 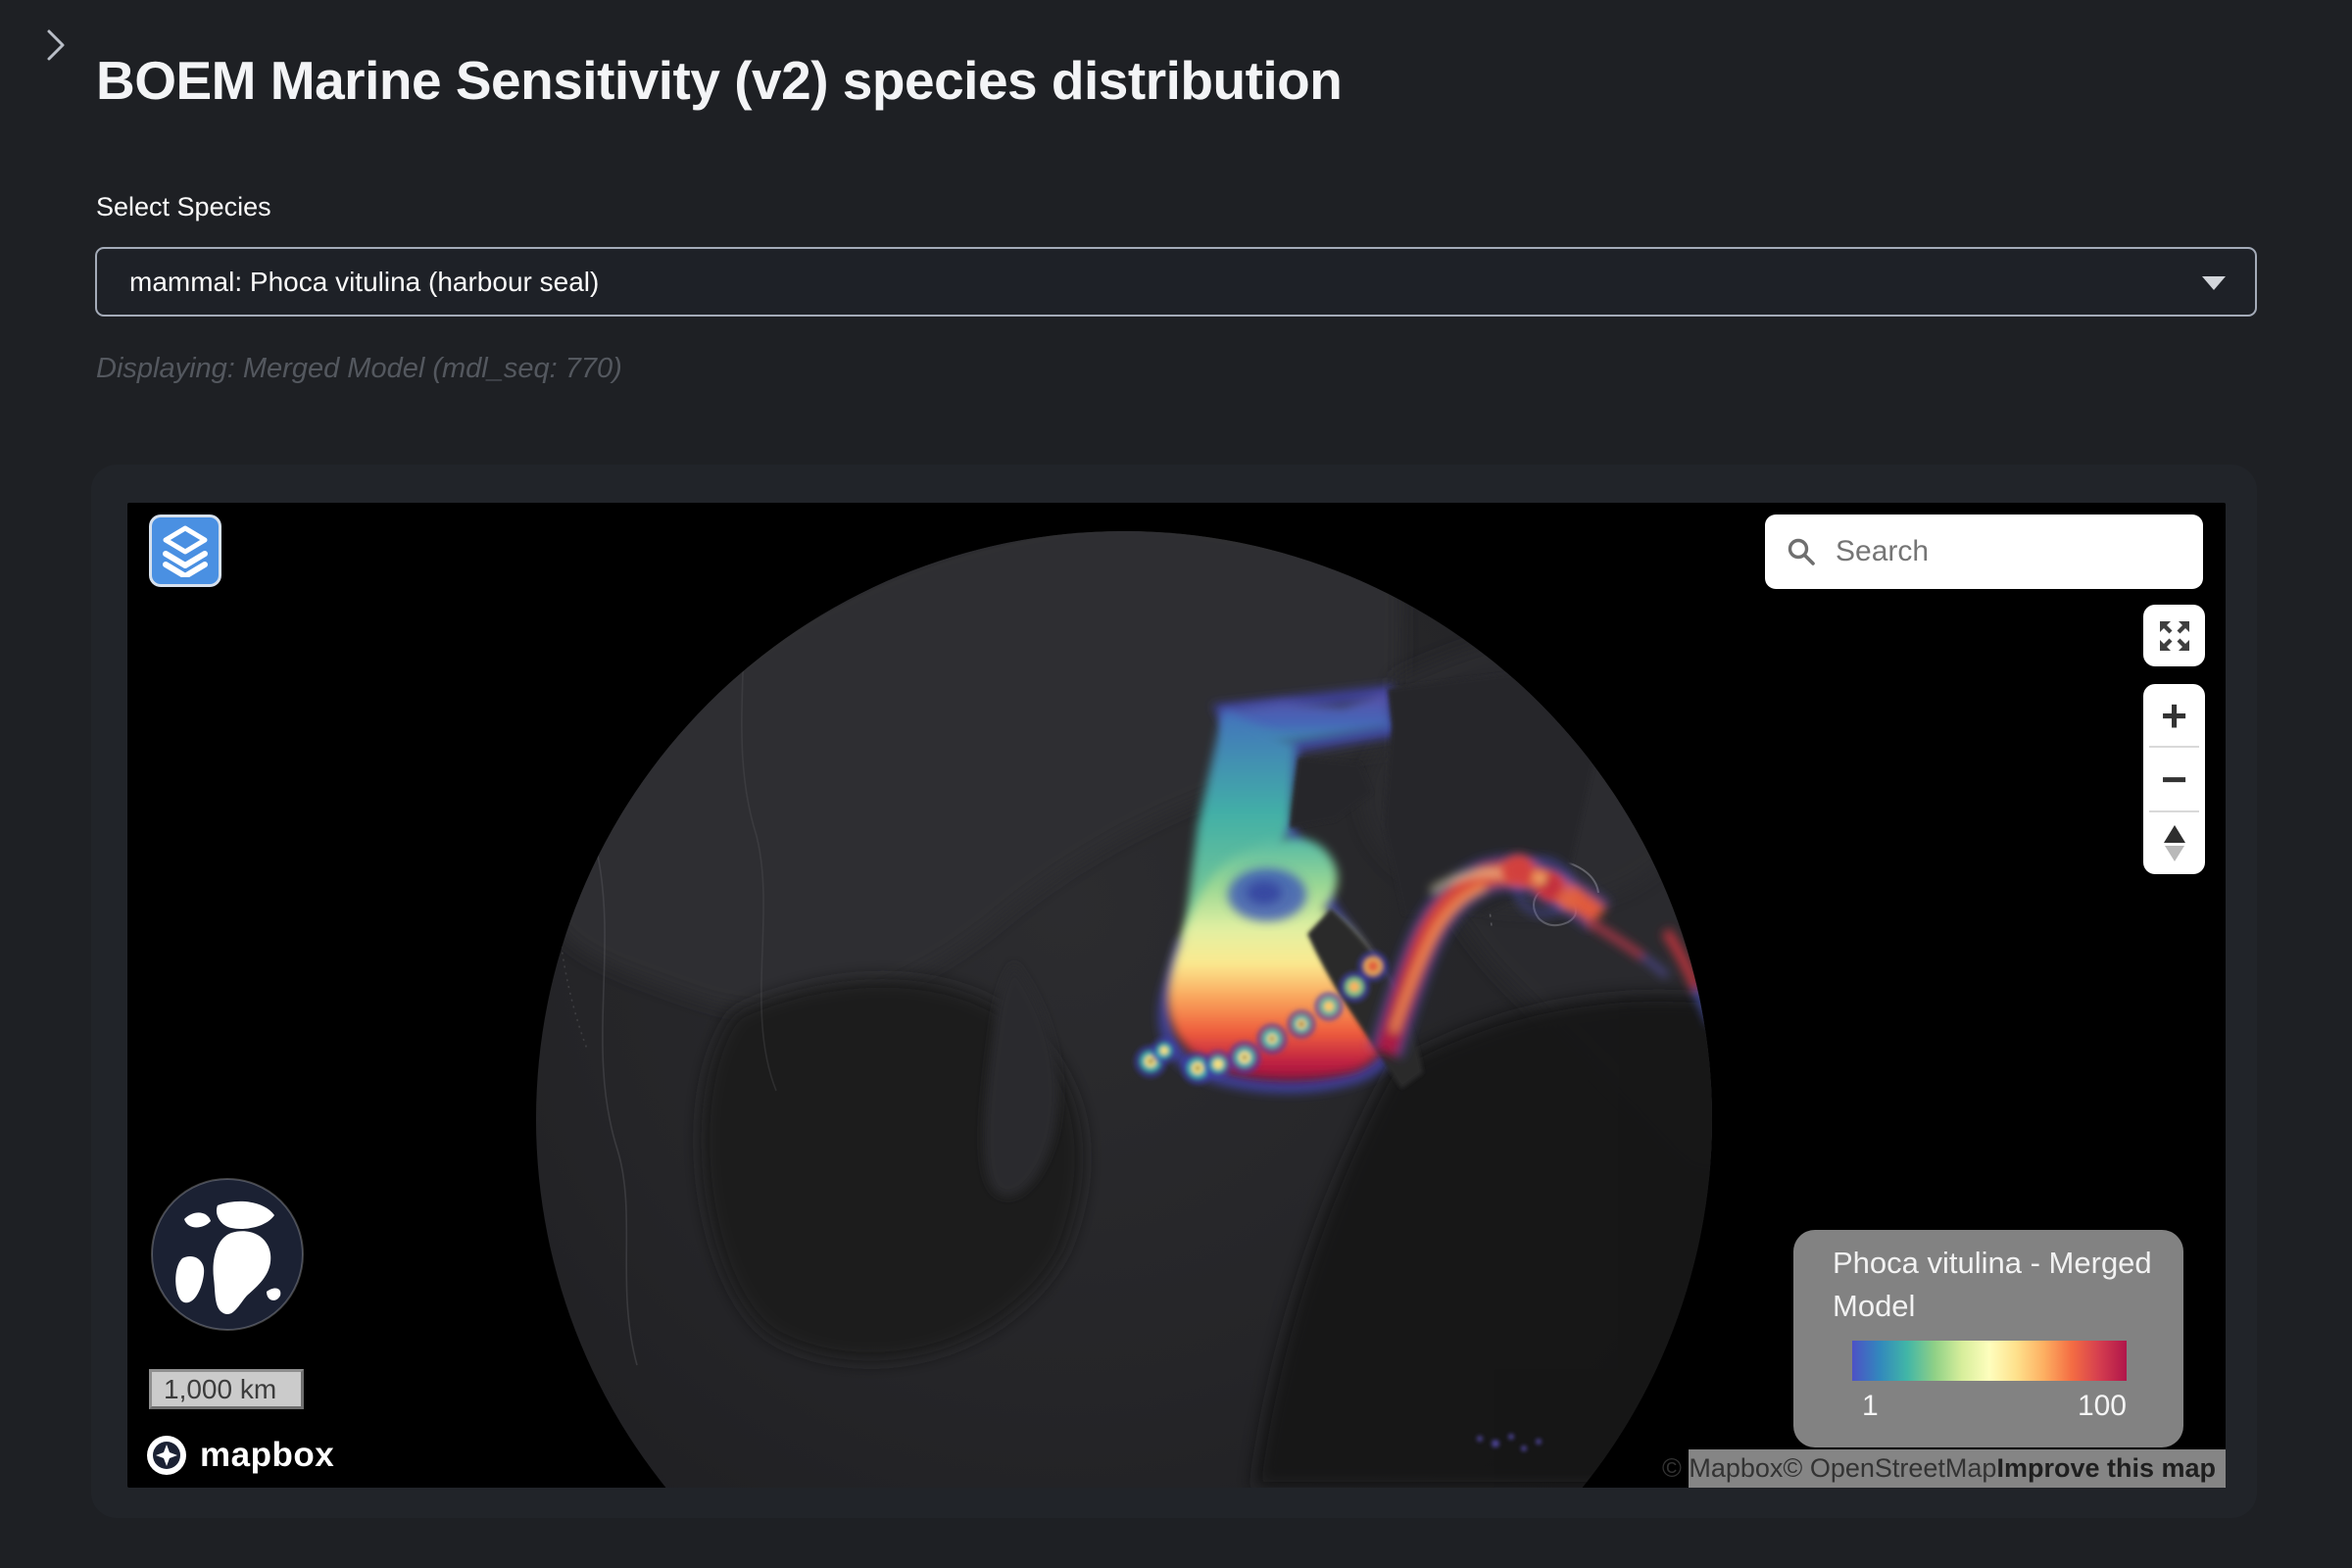 I want to click on sidebar-expand-chevron-icon, so click(x=56, y=45).